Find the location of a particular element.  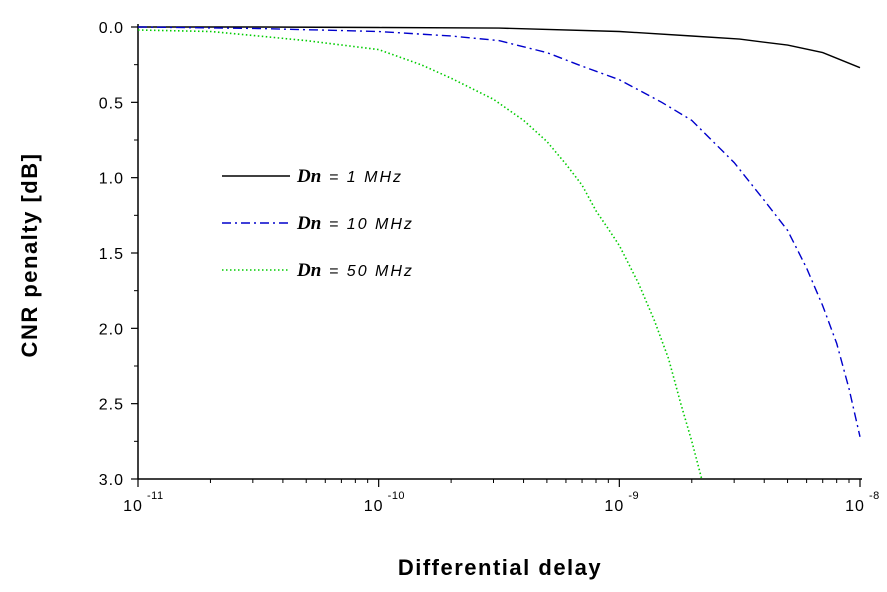

x-tick-label-exponent: -11 is located at coordinates (155, 496).